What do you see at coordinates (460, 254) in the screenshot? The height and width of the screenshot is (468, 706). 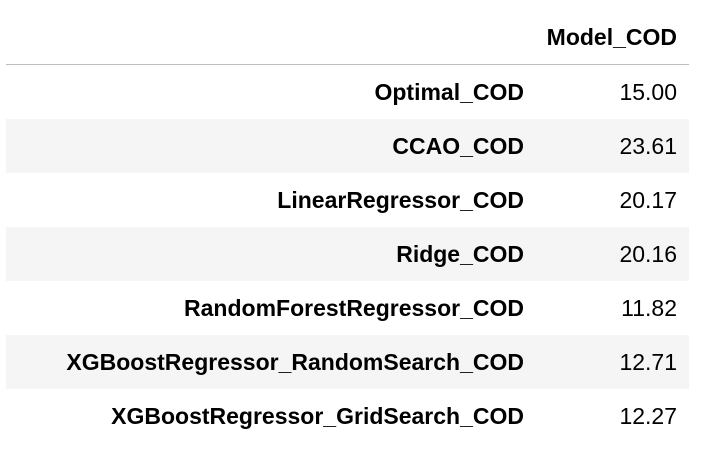 I see `row-index-label: Ridge_COD` at bounding box center [460, 254].